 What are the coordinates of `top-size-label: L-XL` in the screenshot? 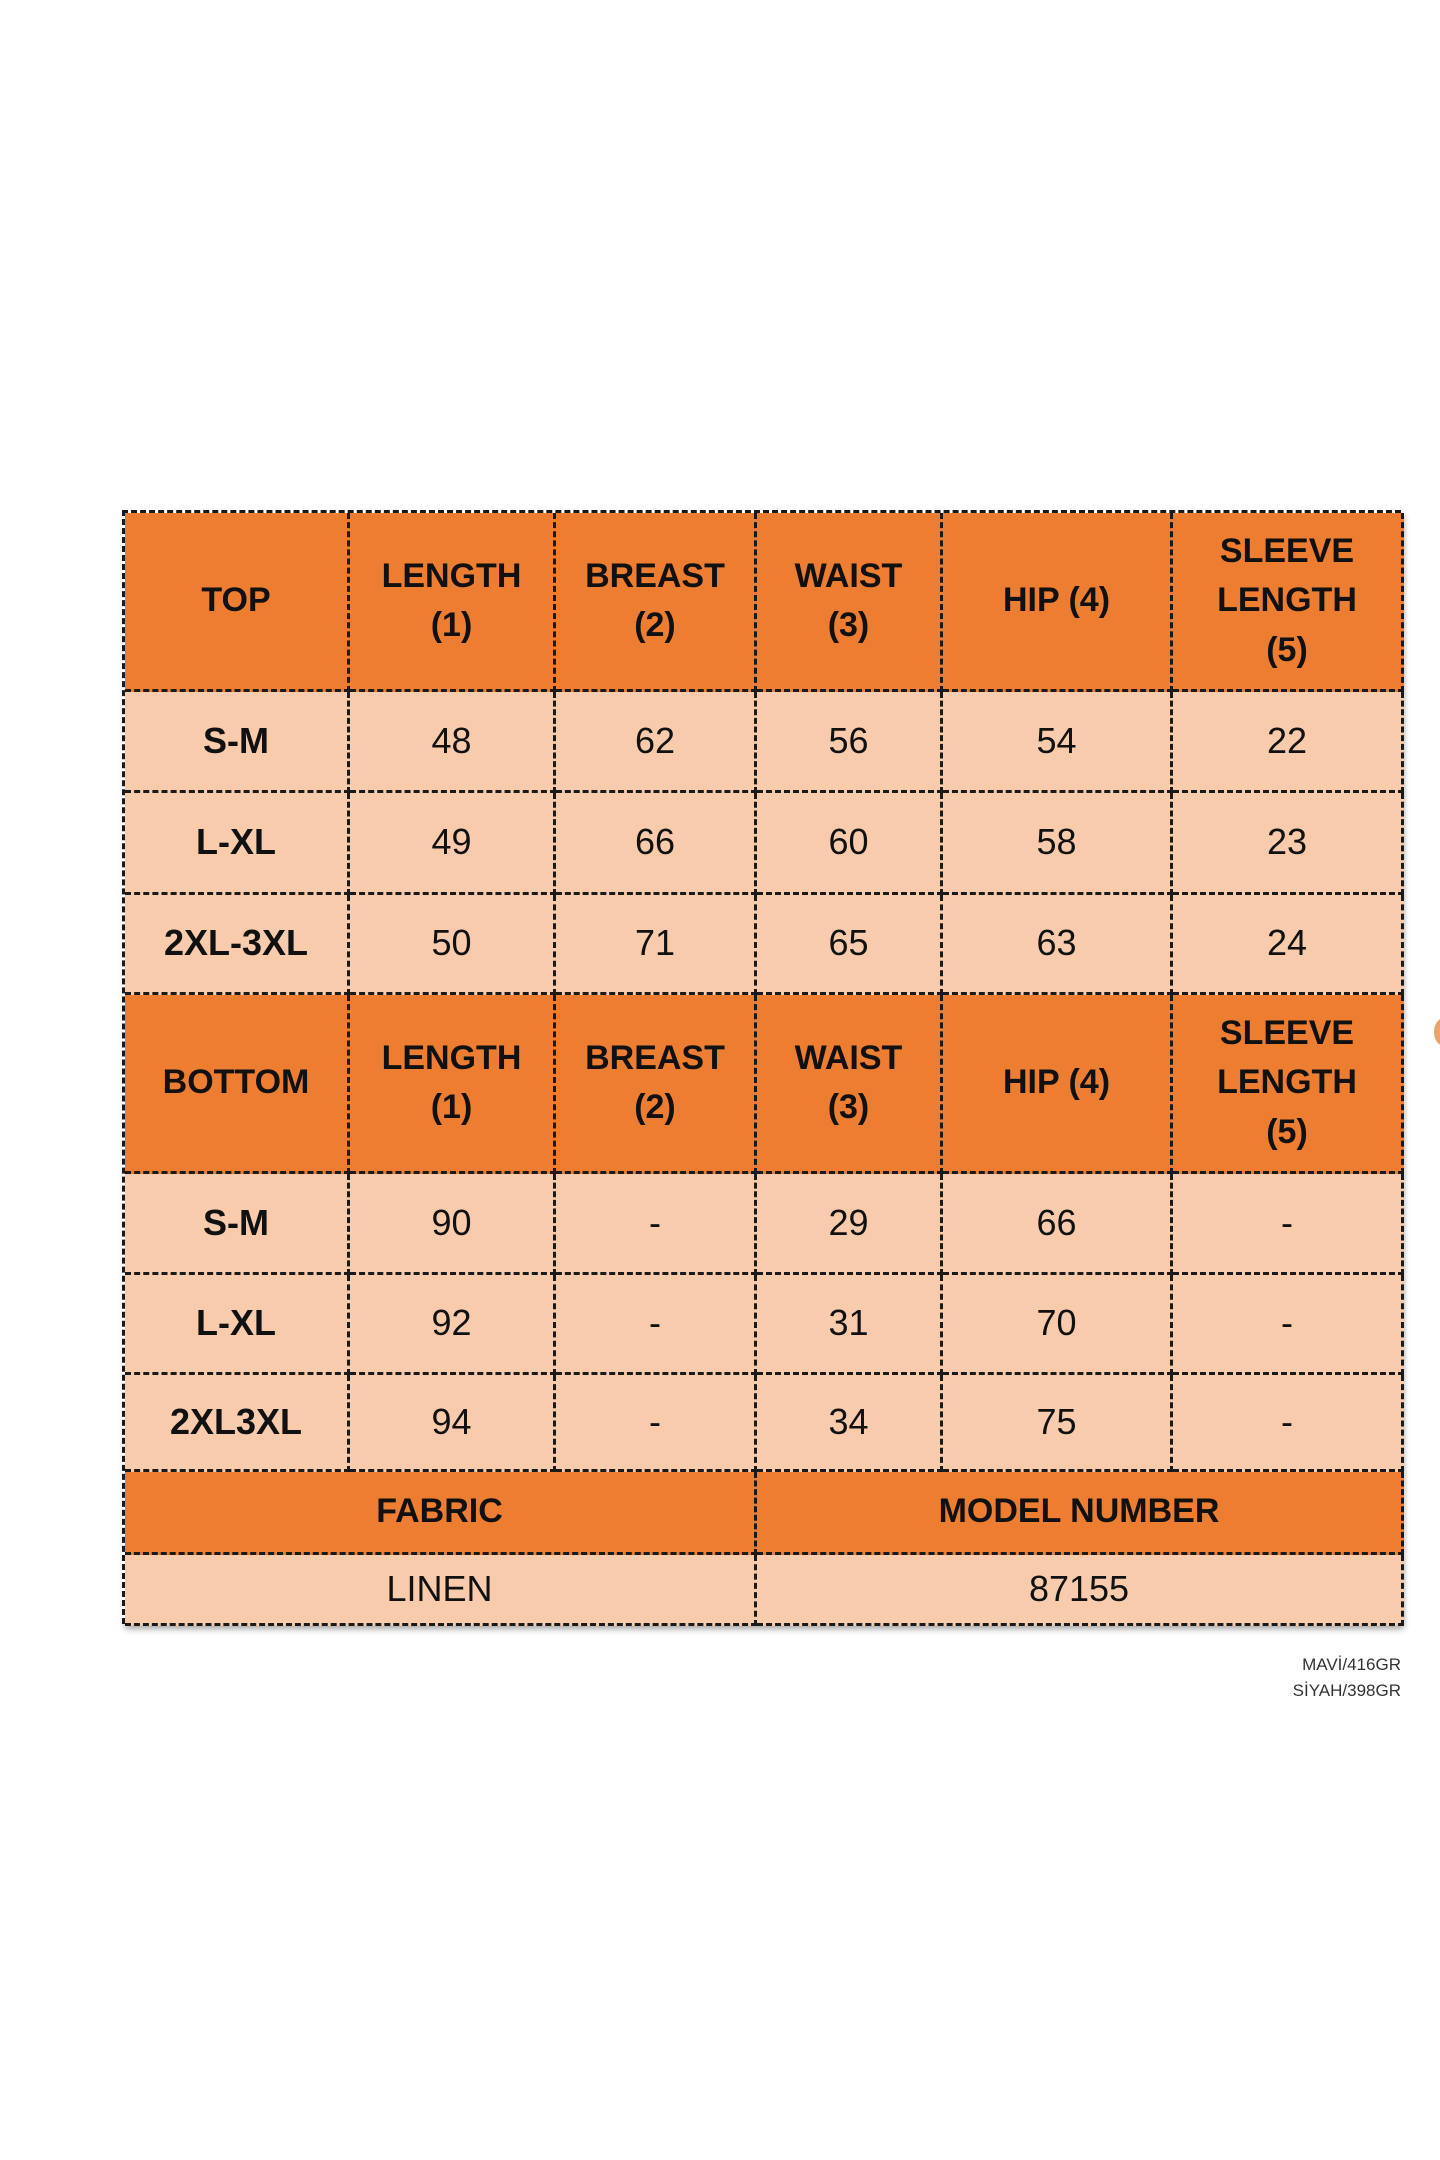 It's located at (237, 844).